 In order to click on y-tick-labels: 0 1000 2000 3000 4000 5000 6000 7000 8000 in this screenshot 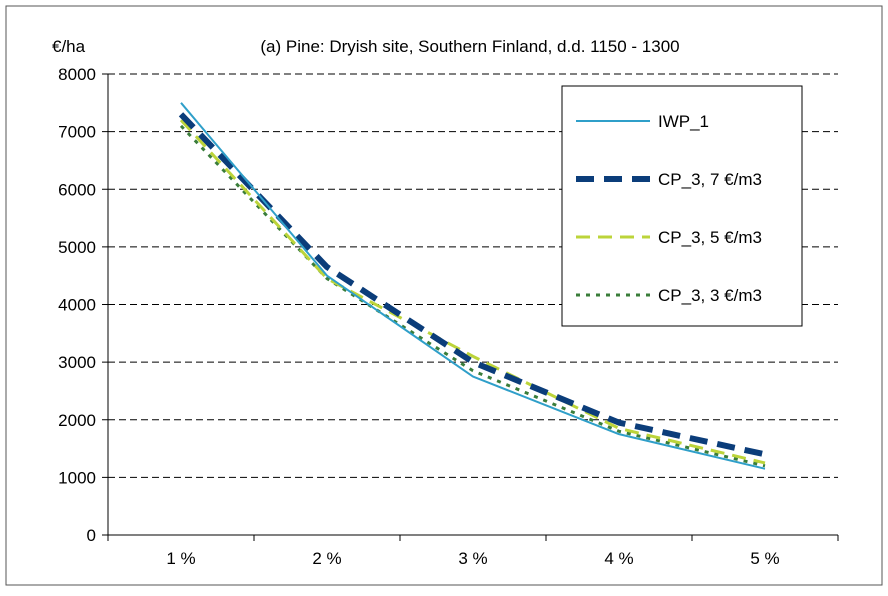, I will do `click(77, 305)`.